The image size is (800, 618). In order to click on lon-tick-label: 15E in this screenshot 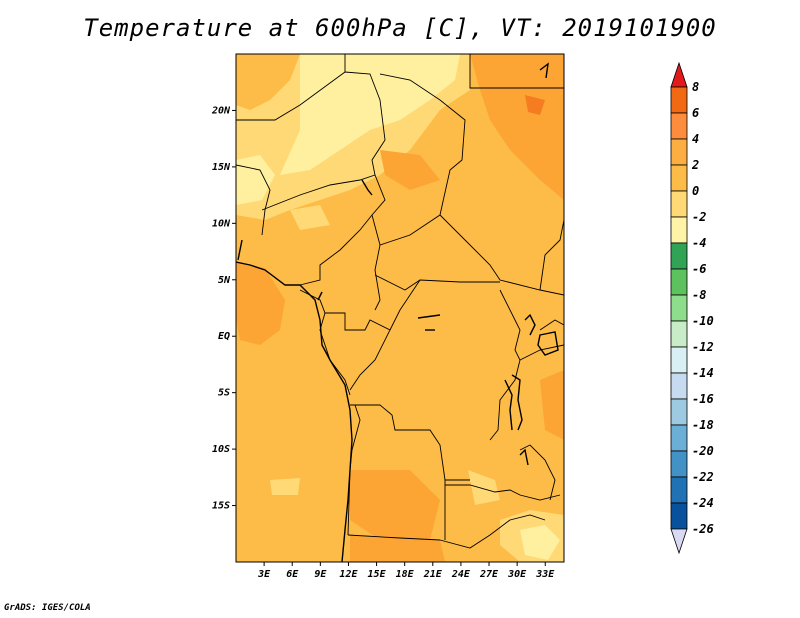, I will do `click(377, 574)`.